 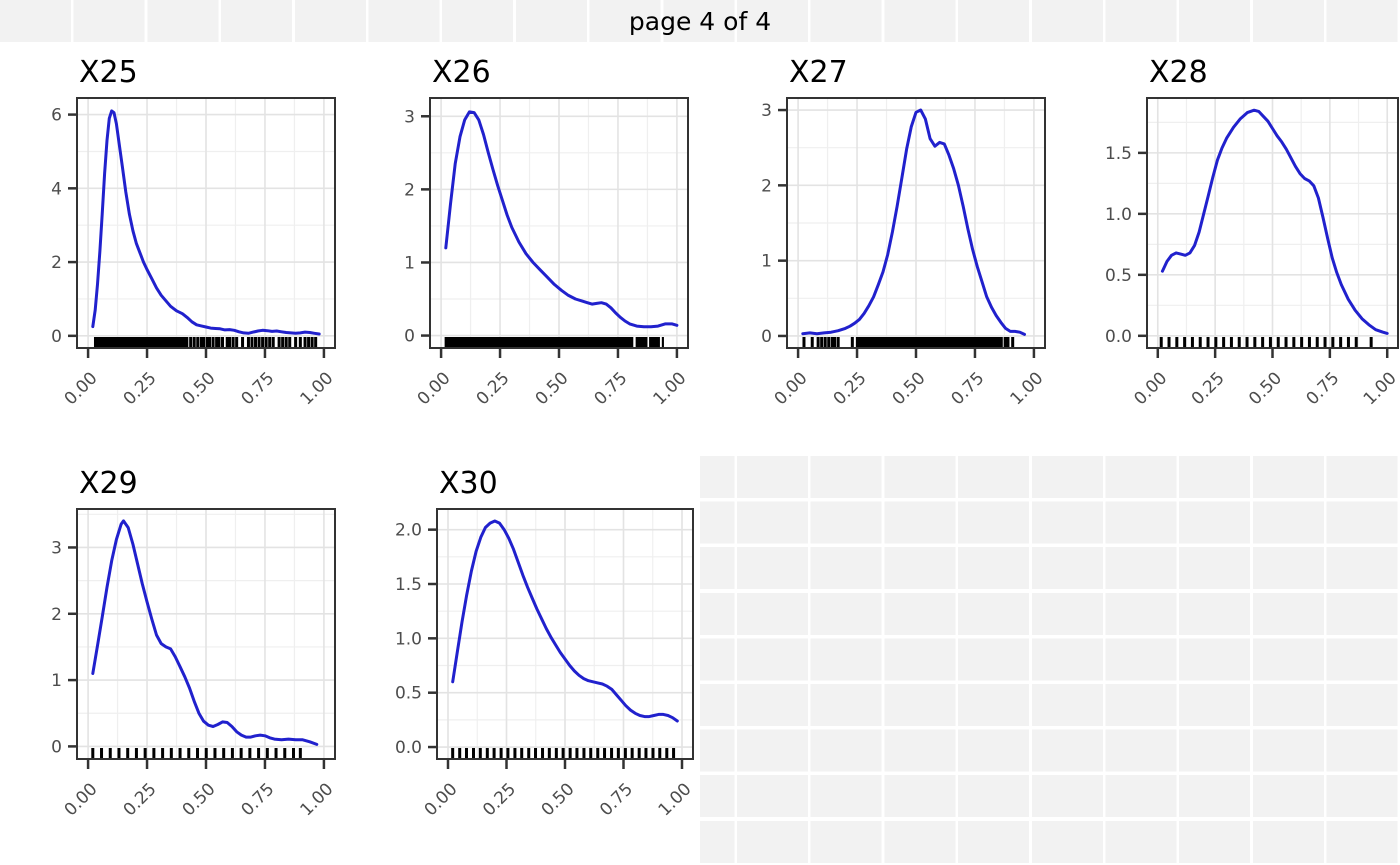 I want to click on page-indicator: page 4 of 4, so click(x=700, y=21).